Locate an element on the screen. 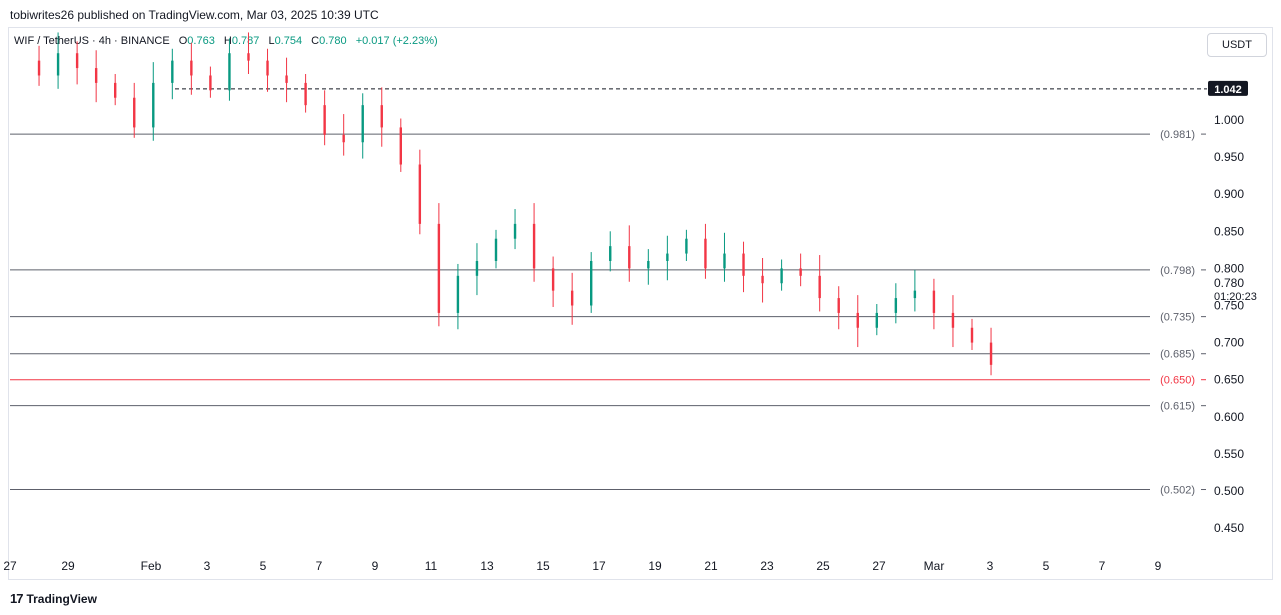 This screenshot has width=1281, height=615. low-value: 0.754 is located at coordinates (288, 41).